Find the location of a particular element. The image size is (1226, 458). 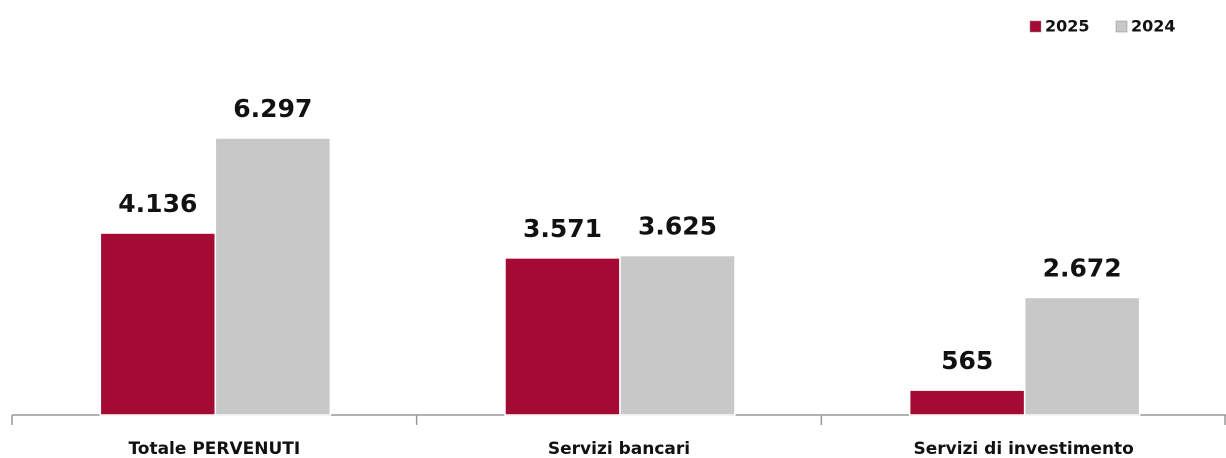

x-tick-label: Servizi di investimento is located at coordinates (1023, 448).